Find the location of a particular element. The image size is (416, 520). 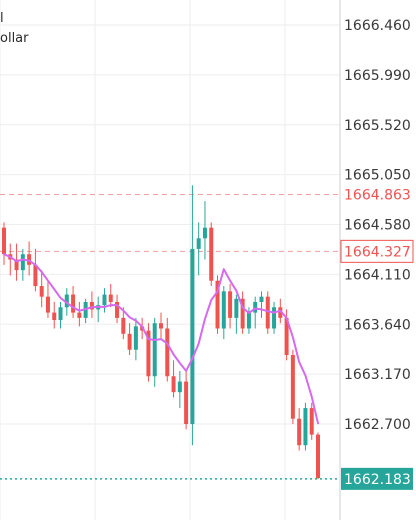

price-tag-bg is located at coordinates (377, 194).